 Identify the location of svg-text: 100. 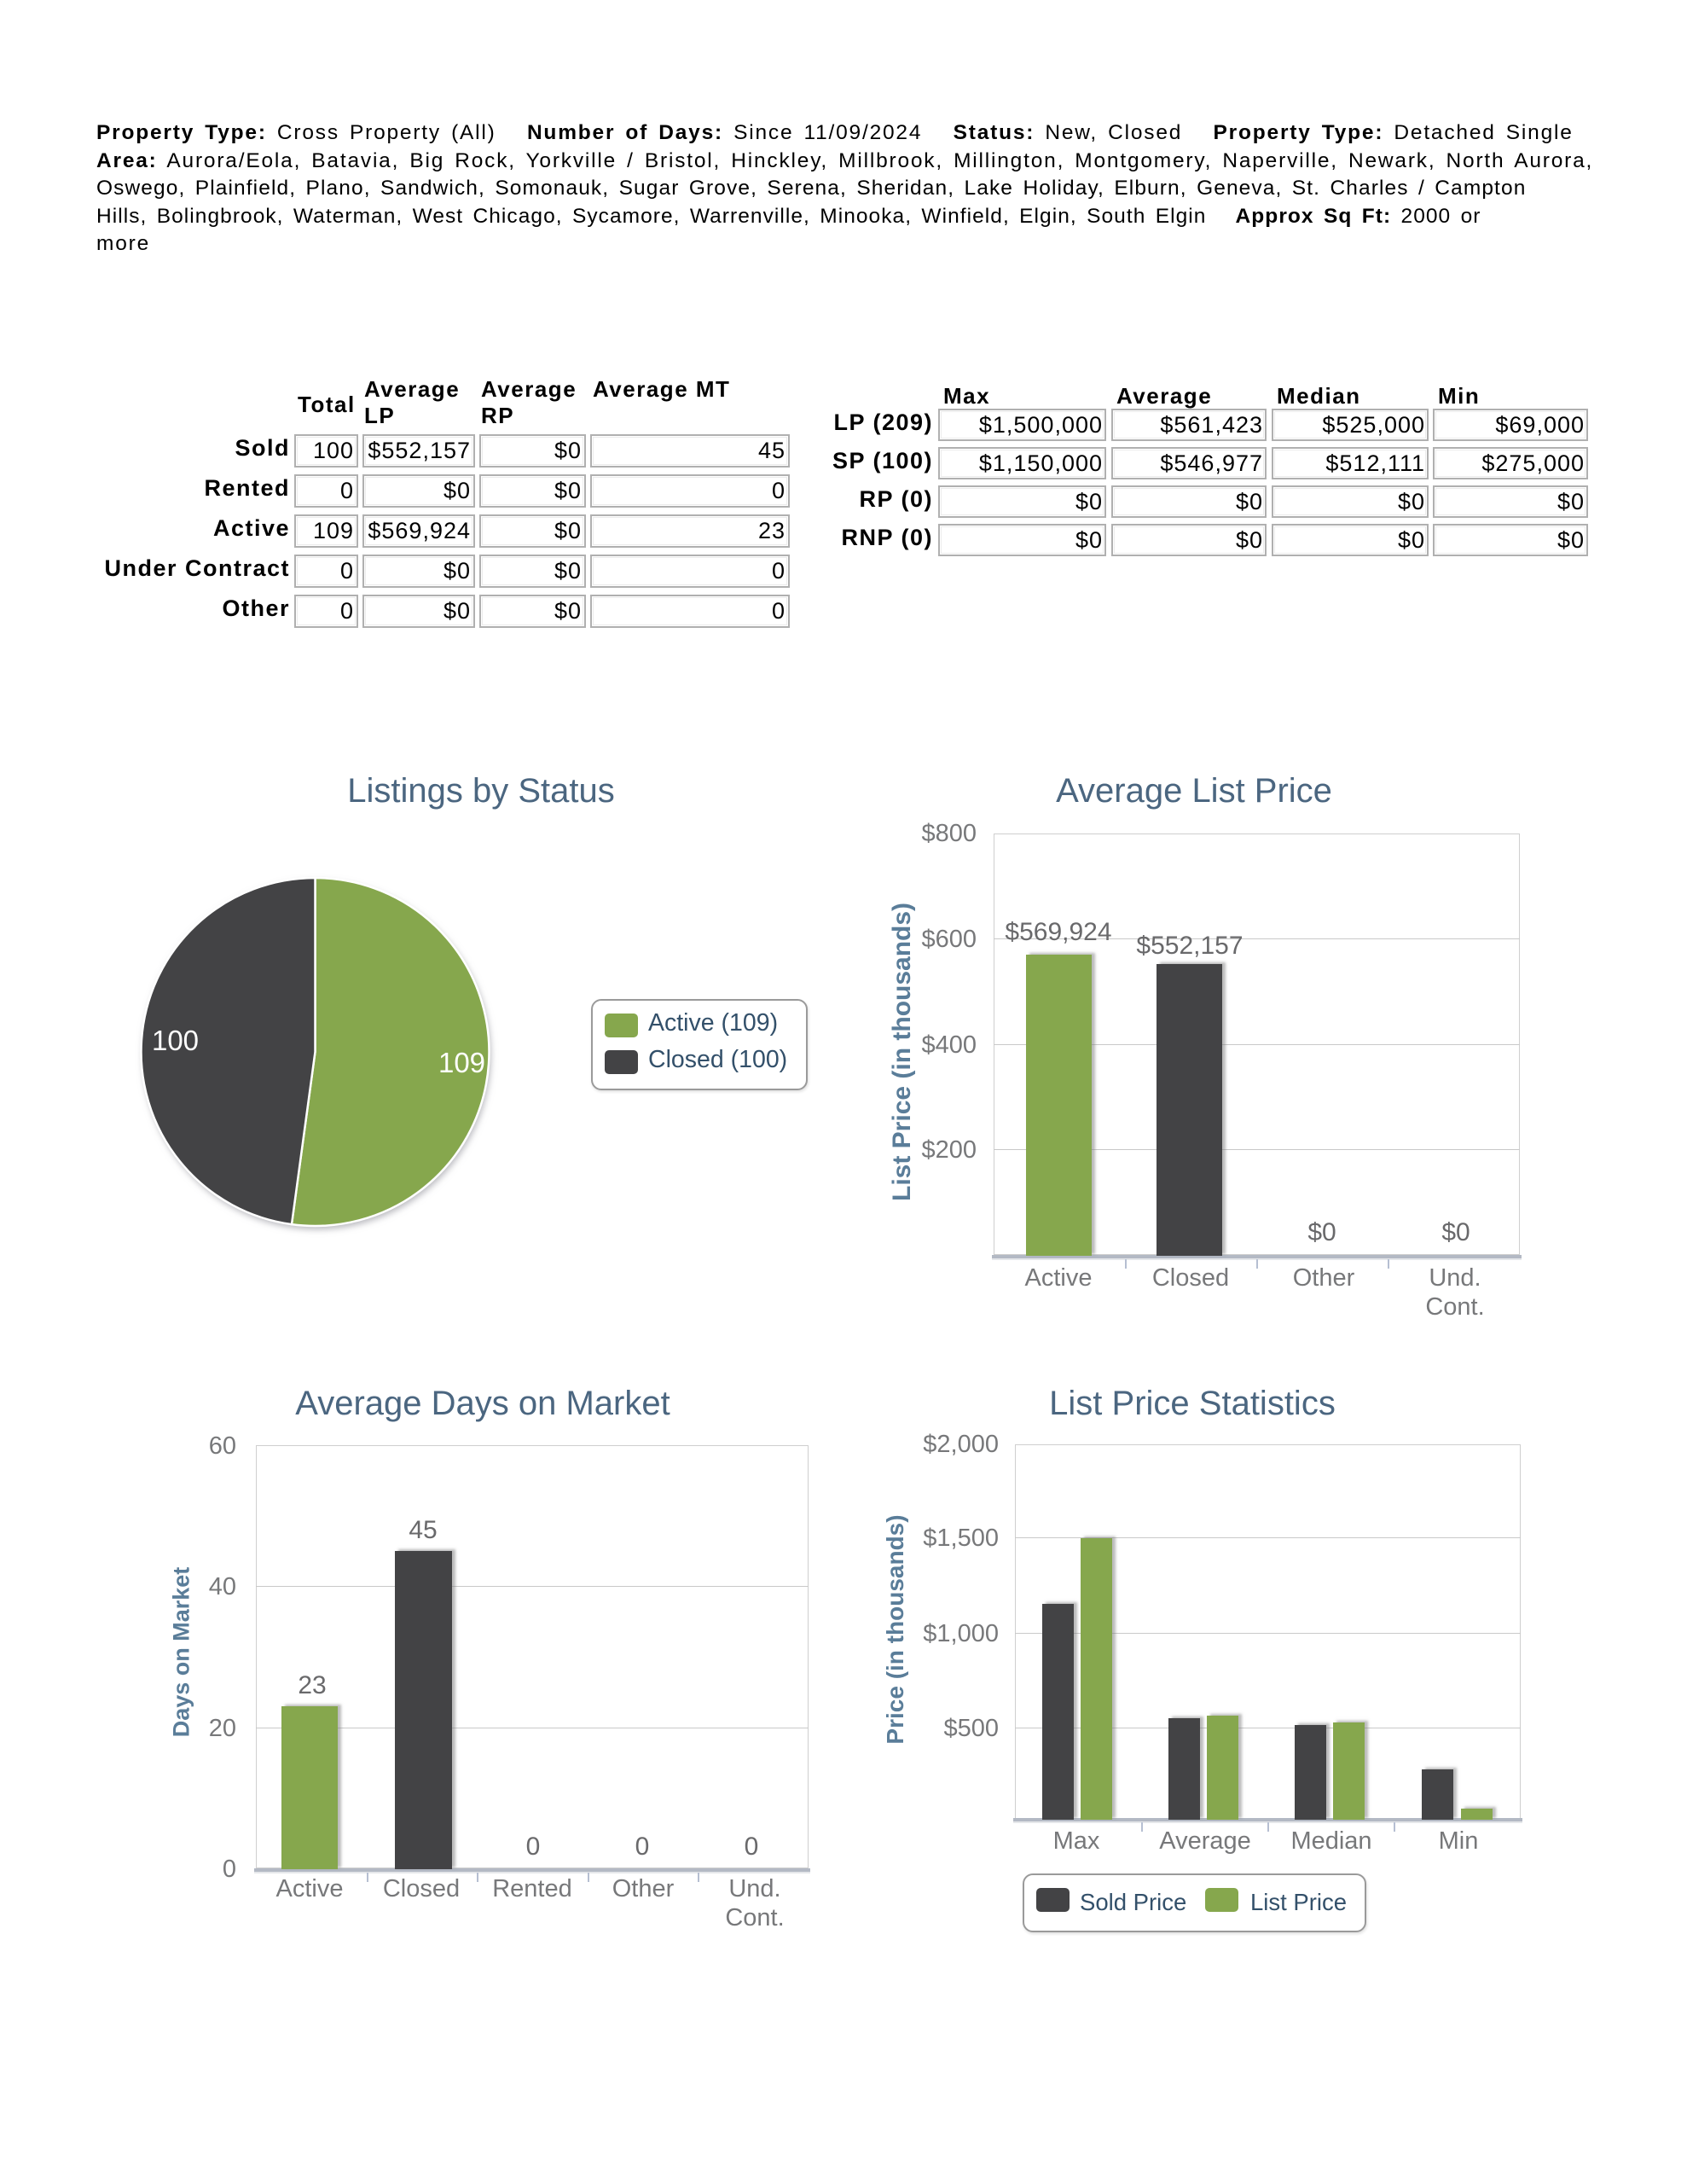
(175, 1040).